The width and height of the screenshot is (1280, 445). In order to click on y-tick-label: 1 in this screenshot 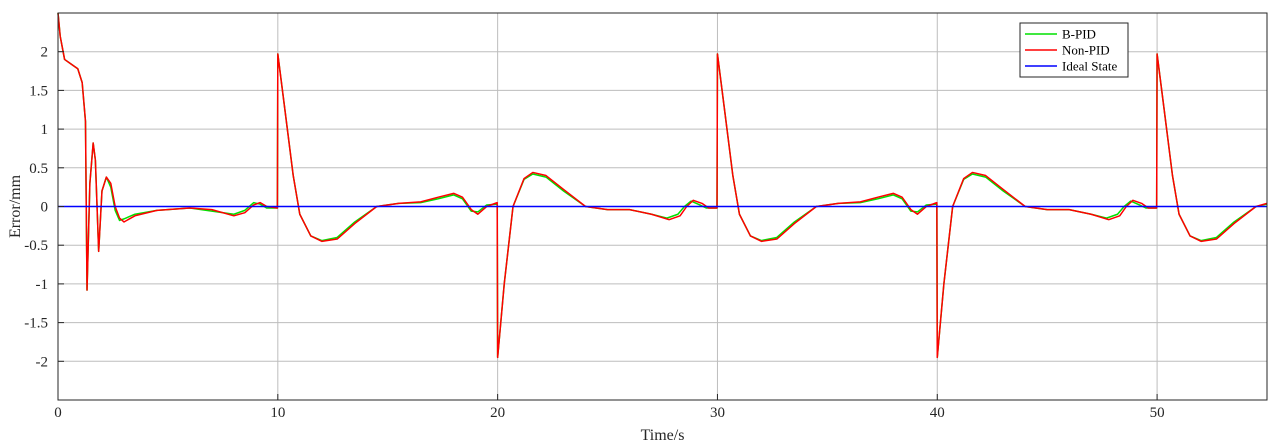, I will do `click(45, 130)`.